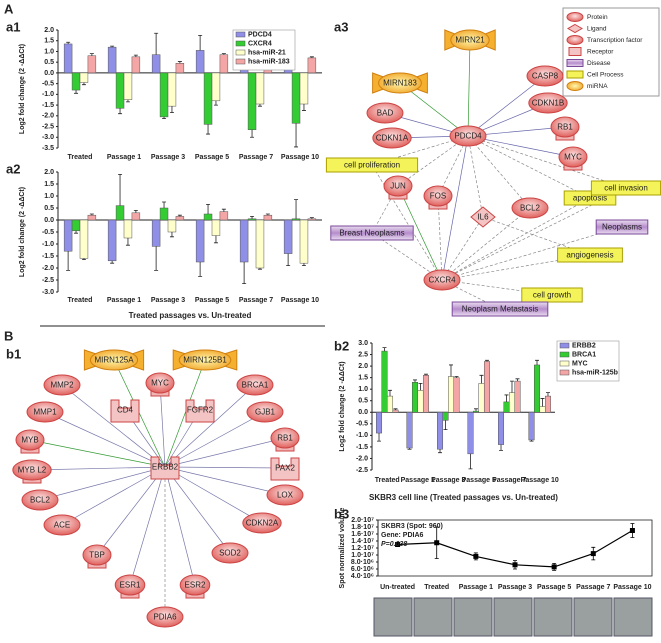 Image resolution: width=661 pixels, height=643 pixels. Describe the element at coordinates (363, 377) in the screenshot. I see `y-tick-label: 1.5` at that location.